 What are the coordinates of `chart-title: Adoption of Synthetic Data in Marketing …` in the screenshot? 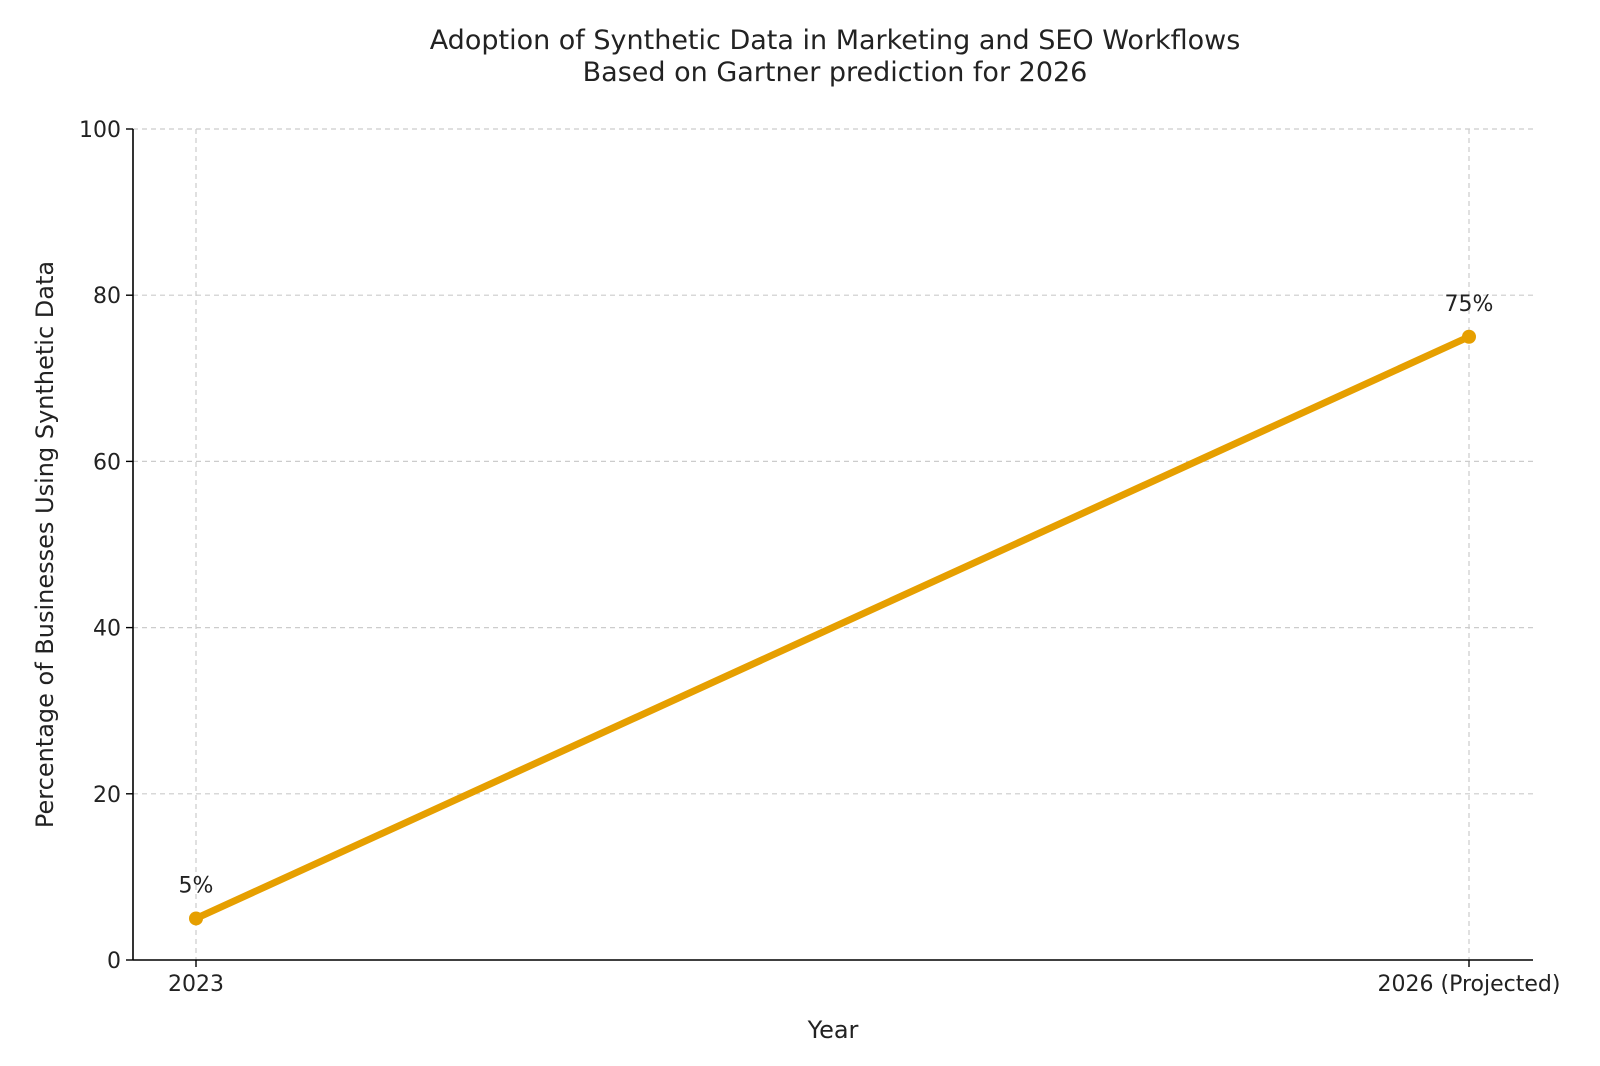 It's located at (835, 40).